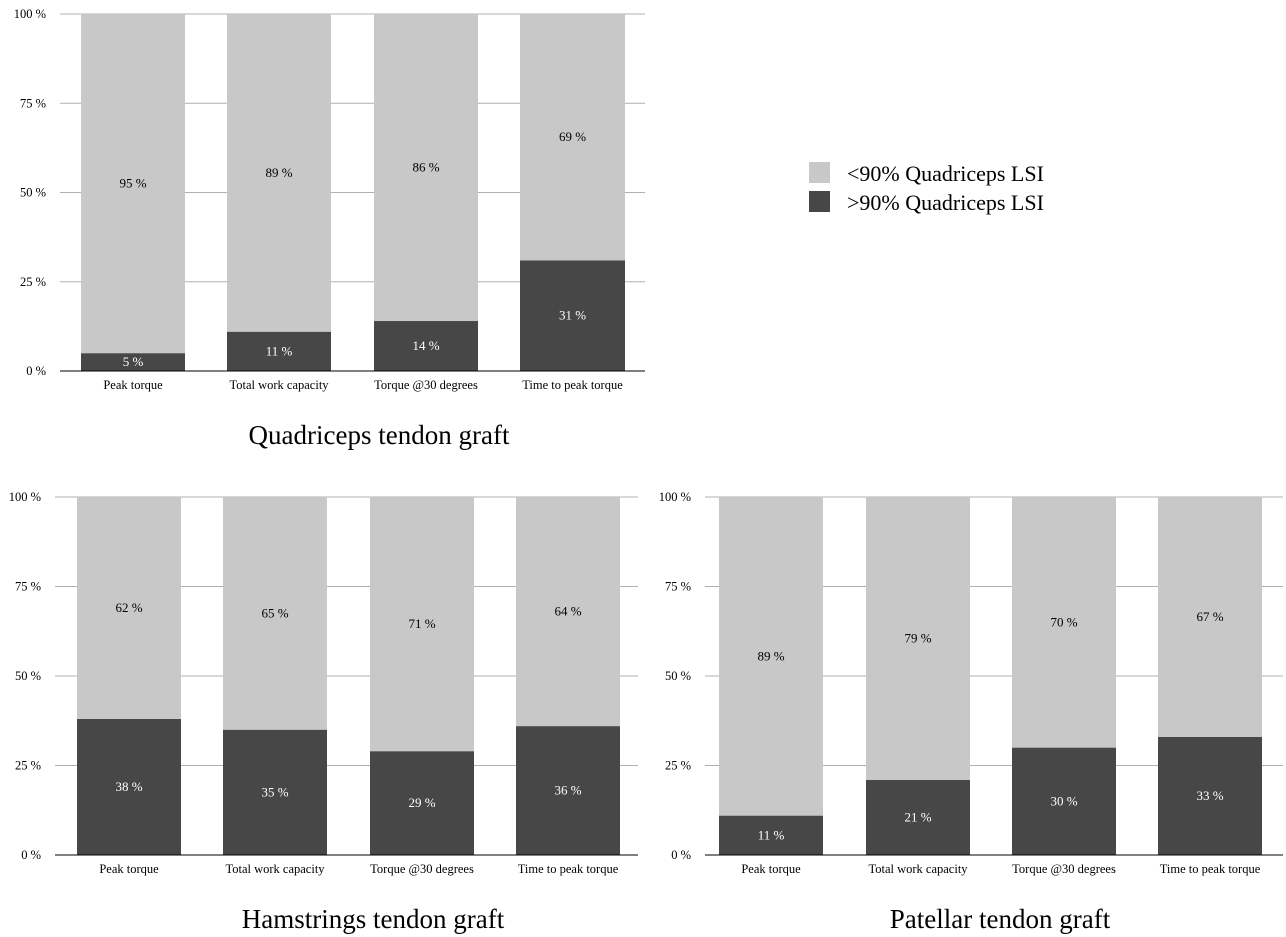 This screenshot has height=937, width=1286. What do you see at coordinates (33, 193) in the screenshot?
I see `quadriceps-y-tick-label: 50 %` at bounding box center [33, 193].